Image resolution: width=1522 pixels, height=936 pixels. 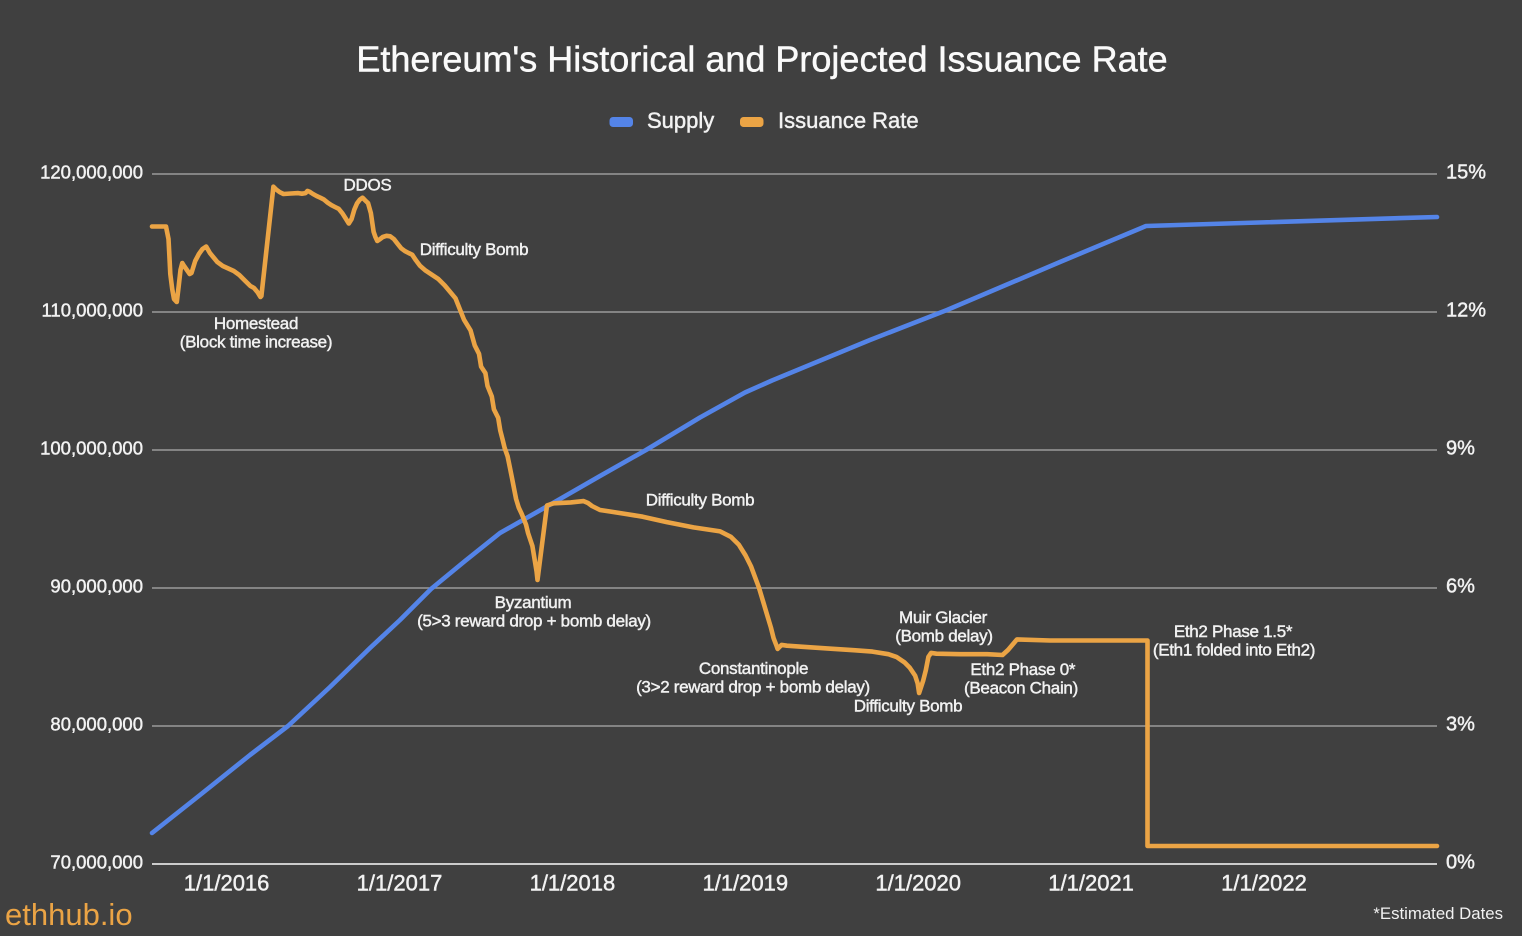 What do you see at coordinates (400, 883) in the screenshot?
I see `svg-text: 1/1/2017` at bounding box center [400, 883].